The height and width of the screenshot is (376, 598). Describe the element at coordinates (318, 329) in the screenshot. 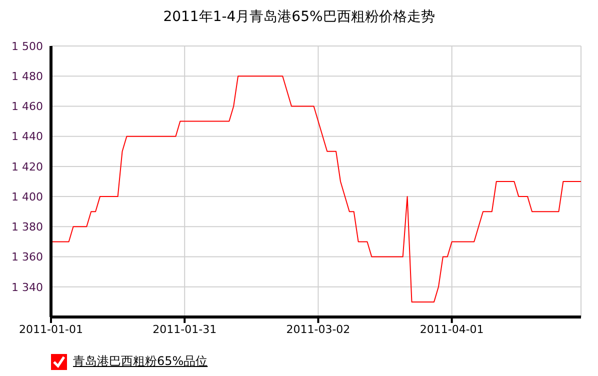

I see `x-tick-label: 2011-03-02` at that location.